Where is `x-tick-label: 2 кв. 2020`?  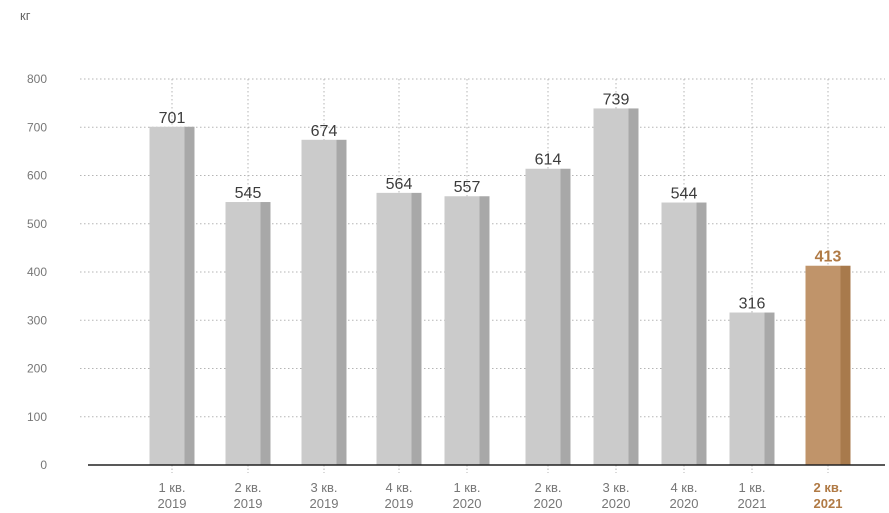
x-tick-label: 2 кв. 2020 is located at coordinates (548, 495).